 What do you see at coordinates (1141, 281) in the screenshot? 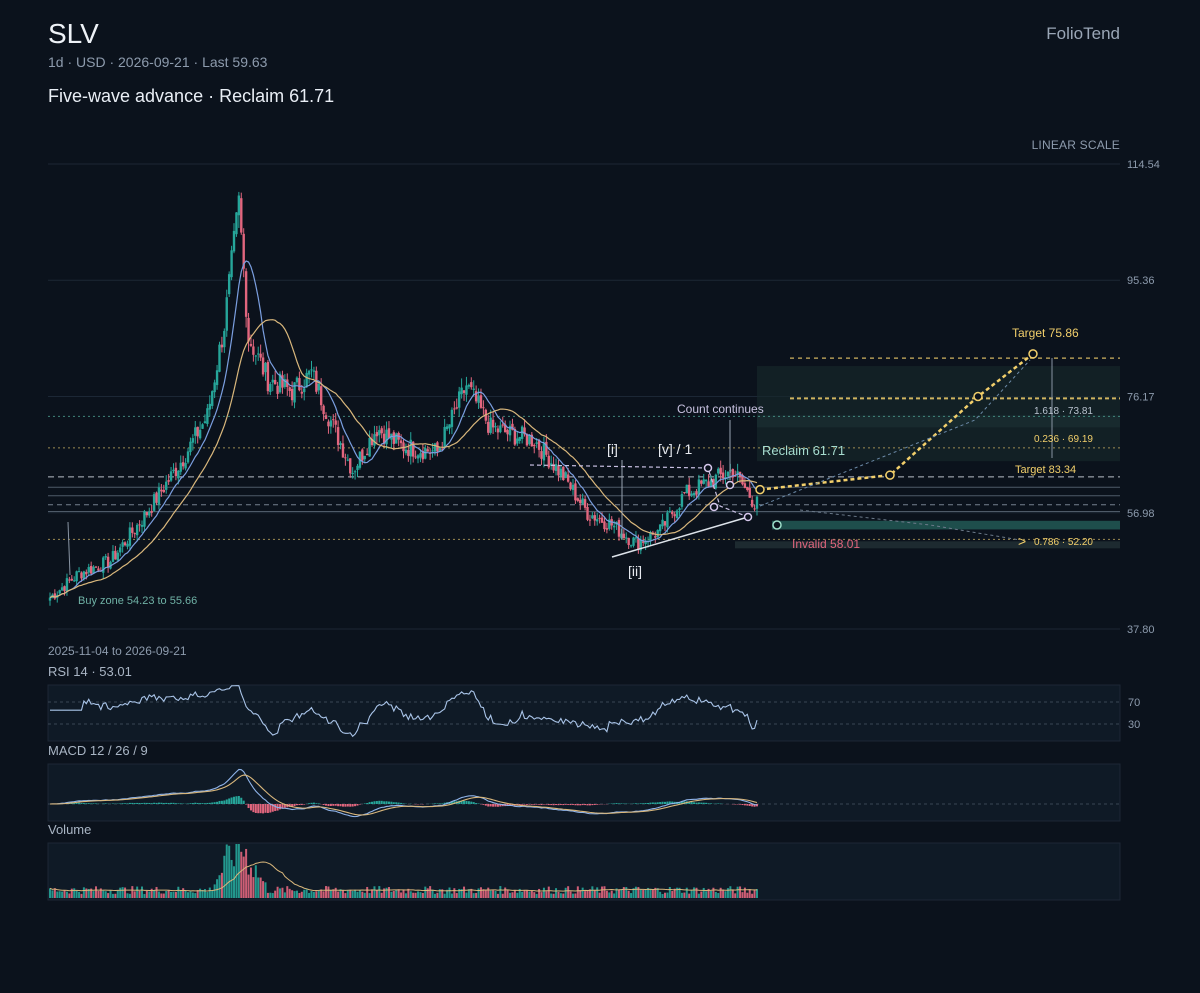
I see `y-tick-label: 95.36` at bounding box center [1141, 281].